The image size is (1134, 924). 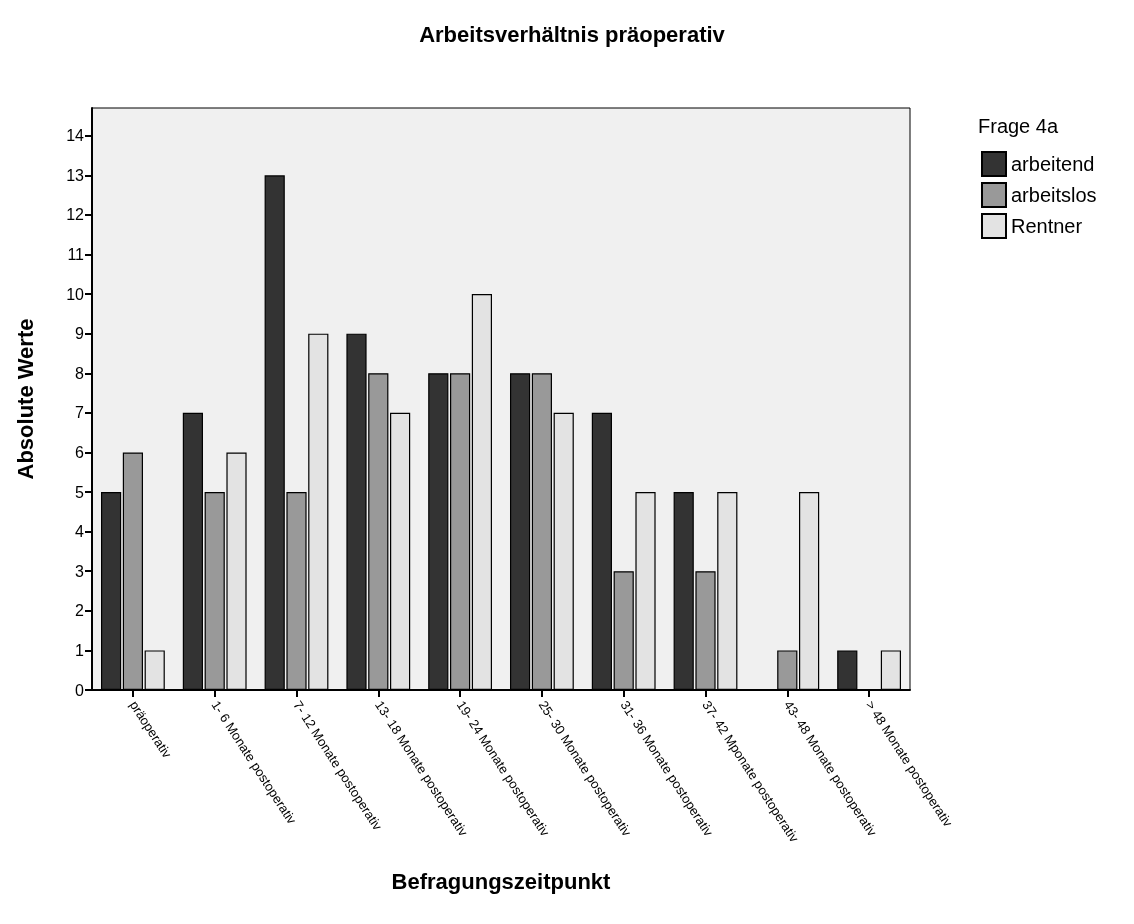 I want to click on y-tick-label: 7, so click(x=80, y=413).